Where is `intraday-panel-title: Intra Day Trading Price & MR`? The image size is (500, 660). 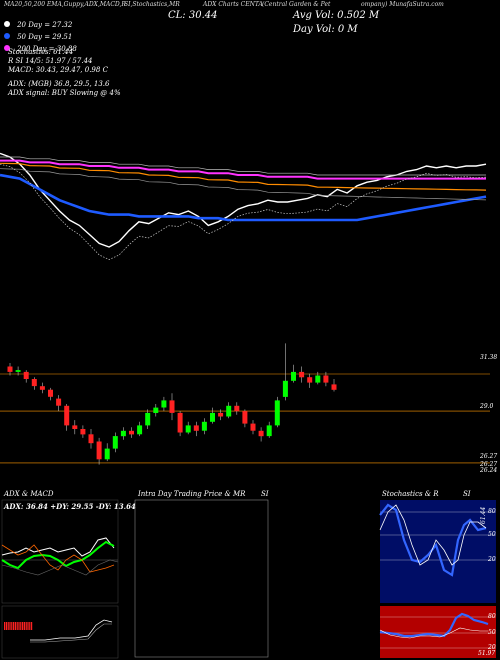
intraday-panel-title: Intra Day Trading Price & MR is located at coordinates (192, 494).